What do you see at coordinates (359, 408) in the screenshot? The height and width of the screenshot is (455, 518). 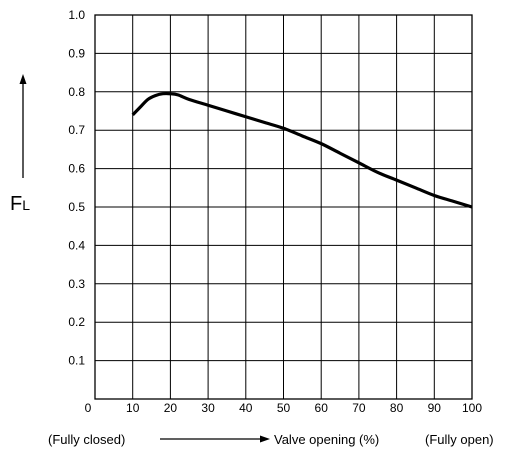 I see `x-tick-label: 70` at bounding box center [359, 408].